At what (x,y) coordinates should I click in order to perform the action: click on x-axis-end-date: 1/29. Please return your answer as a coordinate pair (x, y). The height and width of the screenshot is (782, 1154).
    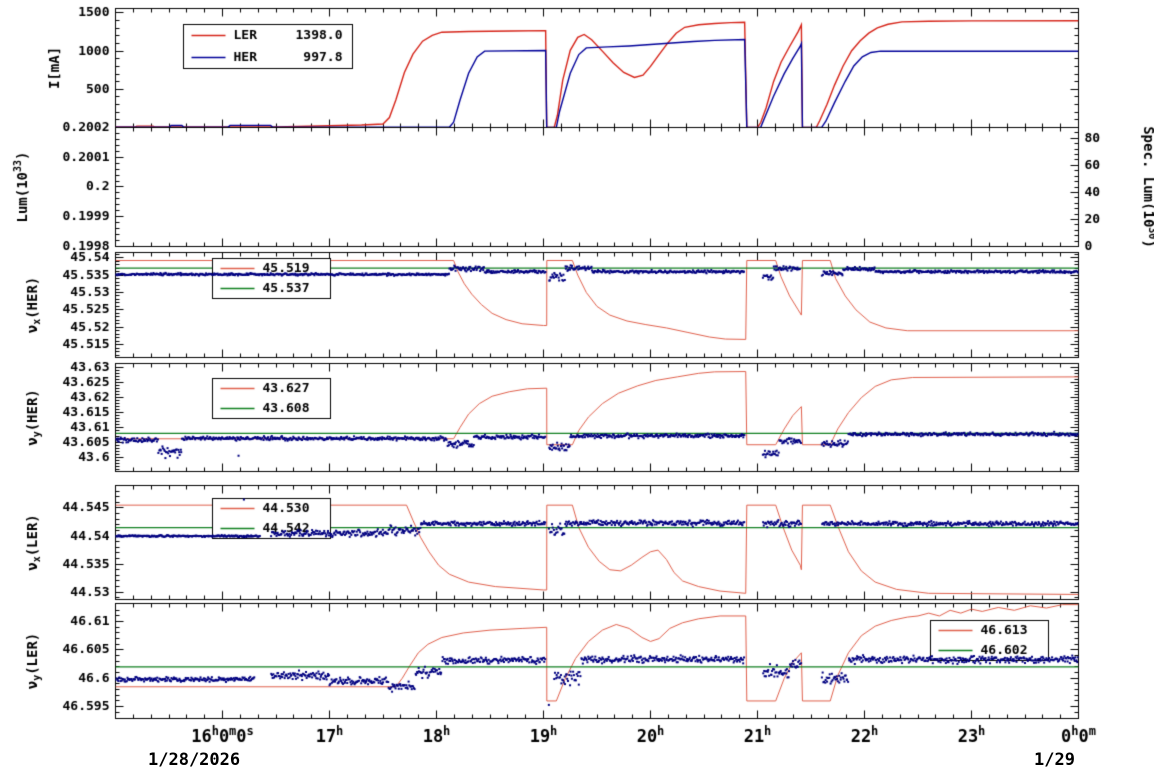
    Looking at the image, I should click on (1054, 760).